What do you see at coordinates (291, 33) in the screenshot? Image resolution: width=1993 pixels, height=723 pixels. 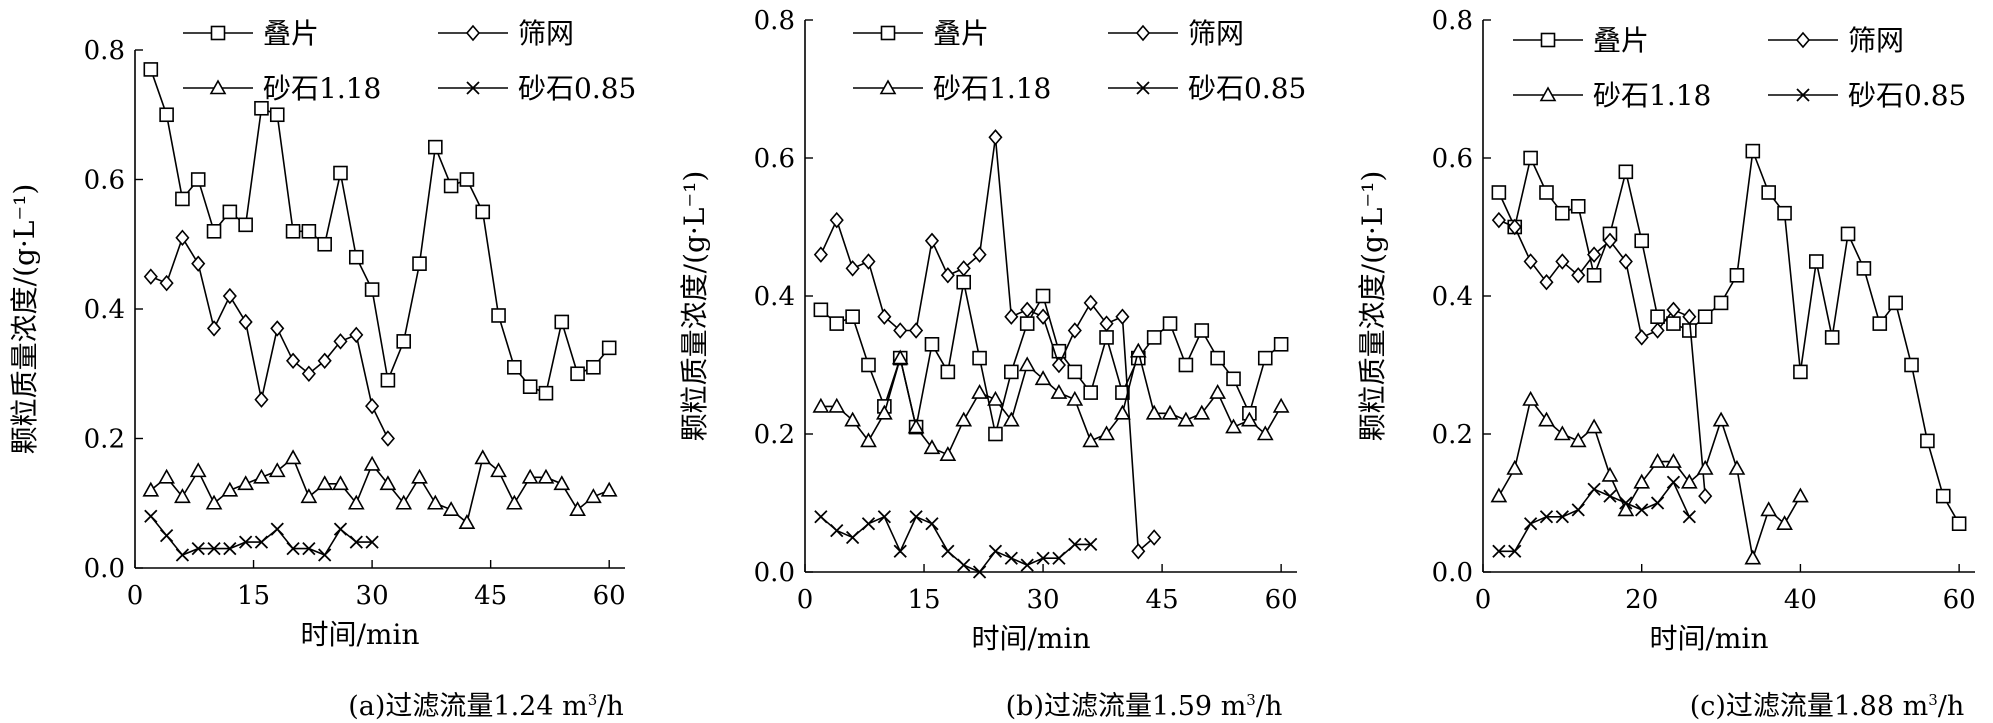 I see `legend-label: 叠片` at bounding box center [291, 33].